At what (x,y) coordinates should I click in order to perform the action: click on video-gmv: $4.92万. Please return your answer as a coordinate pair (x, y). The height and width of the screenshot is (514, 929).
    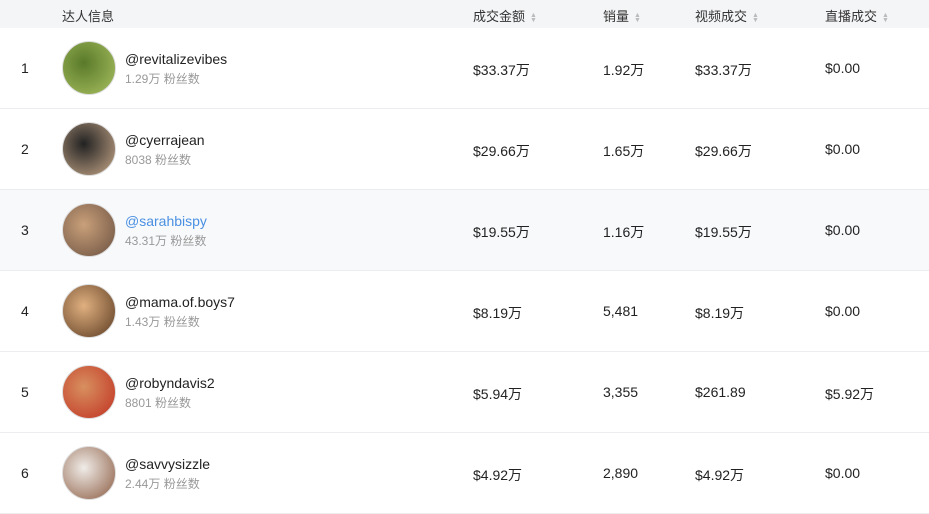
    Looking at the image, I should click on (720, 475).